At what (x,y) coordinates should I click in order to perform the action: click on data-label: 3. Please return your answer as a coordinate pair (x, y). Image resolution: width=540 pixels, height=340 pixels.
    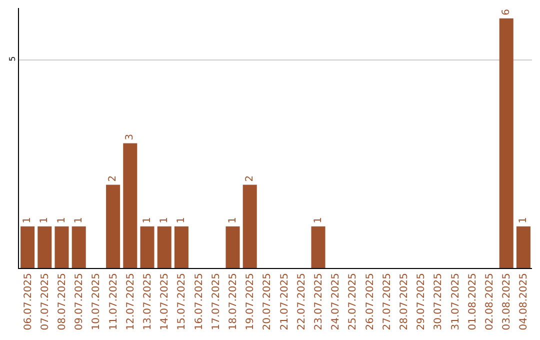
    Looking at the image, I should click on (130, 137).